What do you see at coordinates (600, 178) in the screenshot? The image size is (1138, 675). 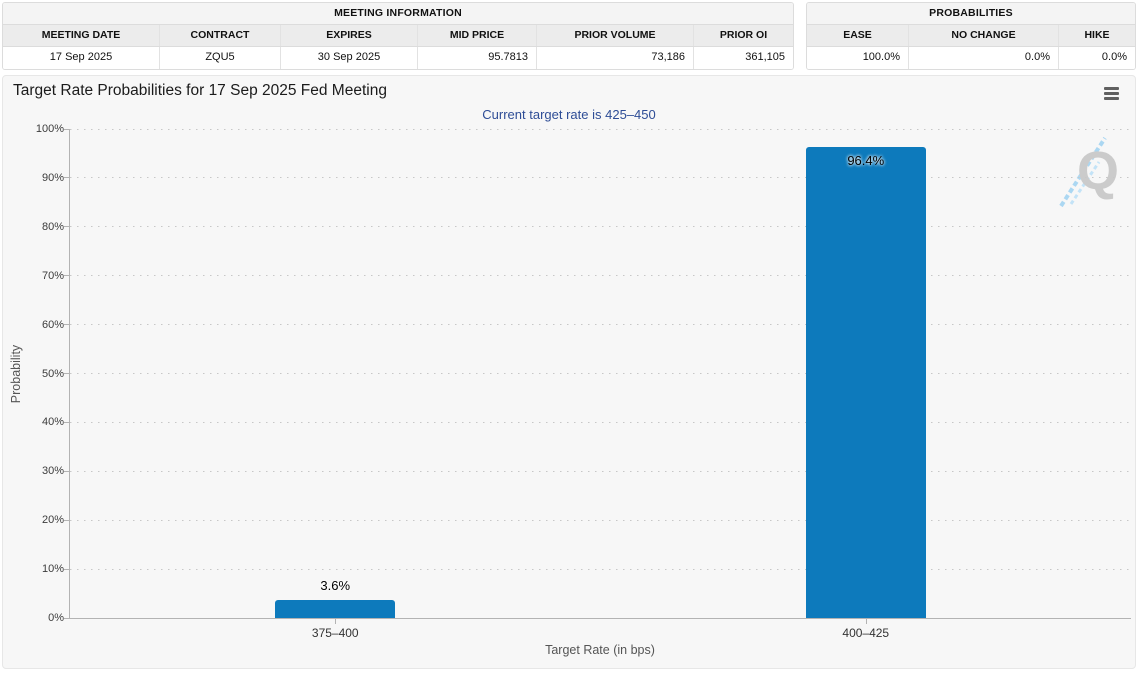 I see `gridline-90%` at bounding box center [600, 178].